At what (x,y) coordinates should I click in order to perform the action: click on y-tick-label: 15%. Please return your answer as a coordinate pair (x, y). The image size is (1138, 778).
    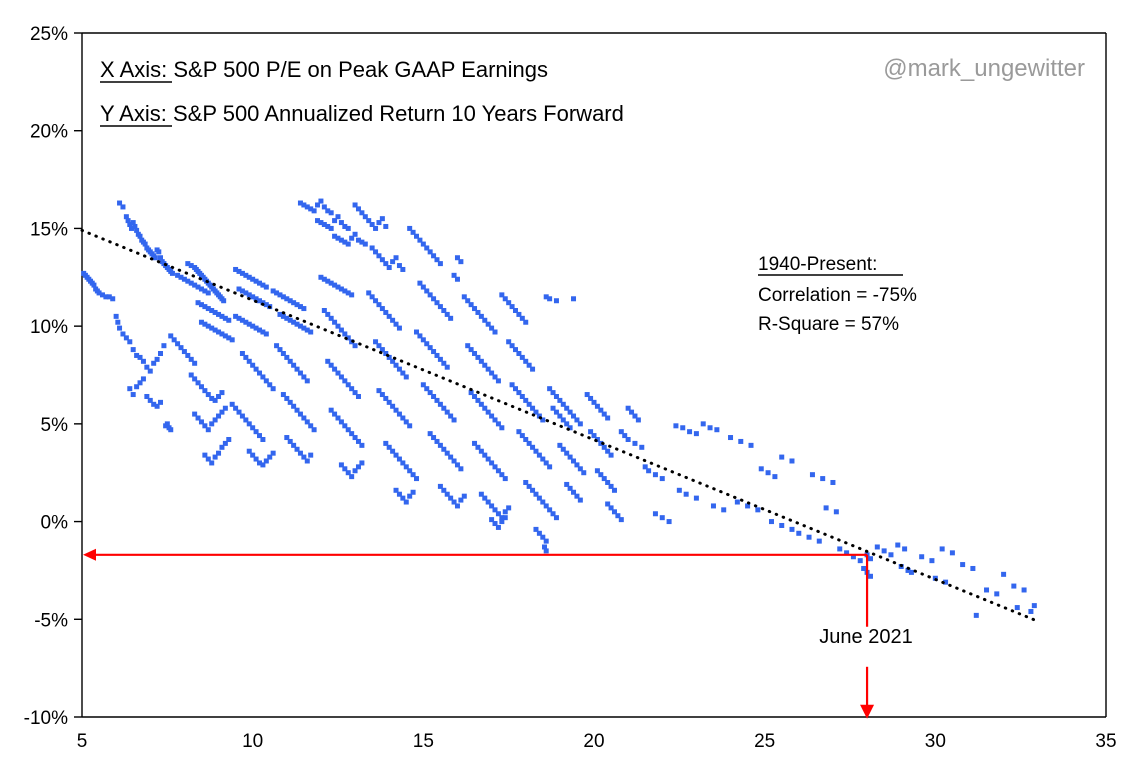
    Looking at the image, I should click on (49, 229).